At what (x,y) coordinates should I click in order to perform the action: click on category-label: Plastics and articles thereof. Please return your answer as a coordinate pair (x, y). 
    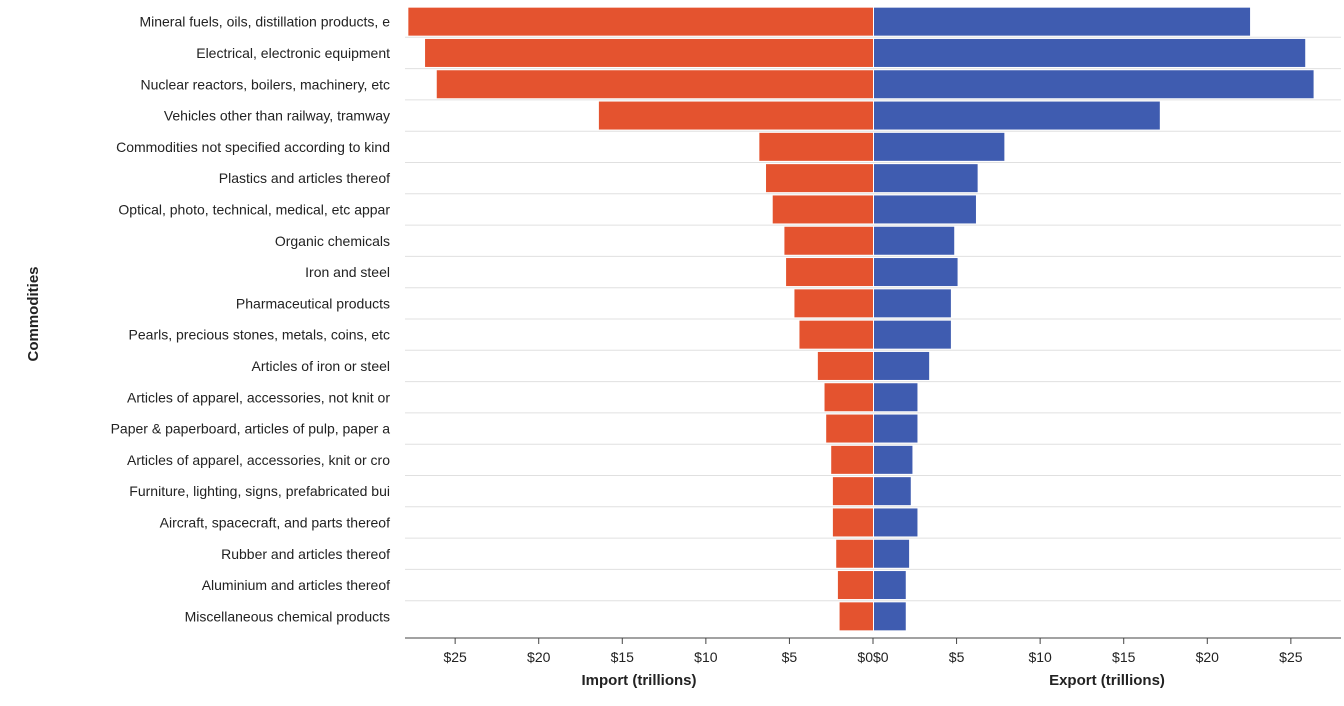
    Looking at the image, I should click on (304, 178).